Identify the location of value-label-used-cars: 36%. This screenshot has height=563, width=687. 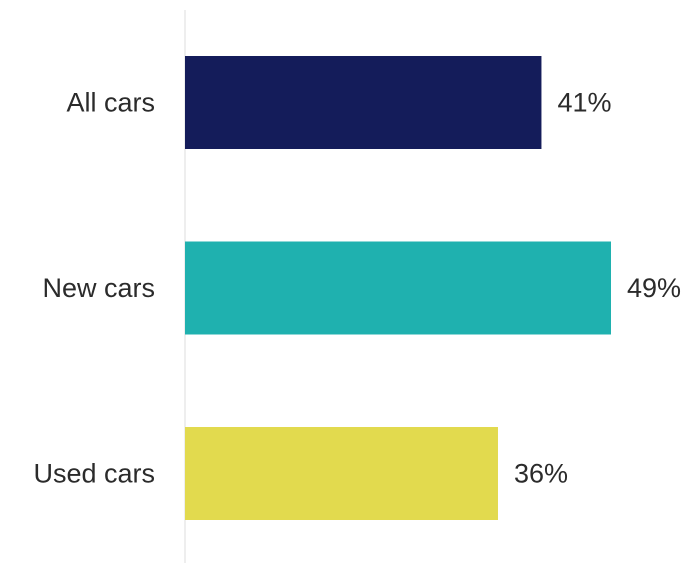
(541, 474).